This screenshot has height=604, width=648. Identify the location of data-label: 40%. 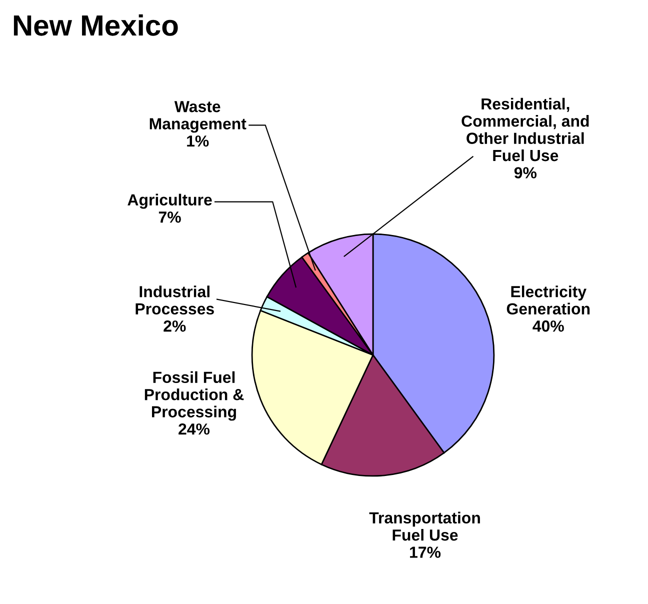
(548, 326).